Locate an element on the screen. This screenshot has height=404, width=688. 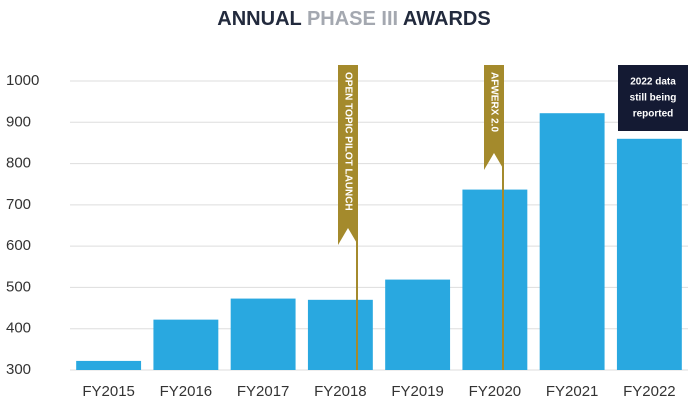
annotation-text: AFWERX 2.0 is located at coordinates (493, 102).